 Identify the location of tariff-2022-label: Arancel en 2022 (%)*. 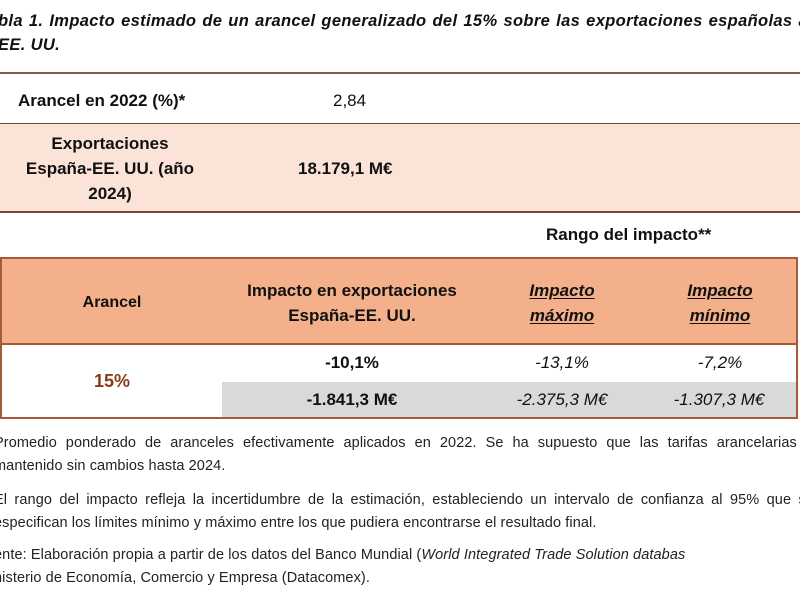
(102, 100).